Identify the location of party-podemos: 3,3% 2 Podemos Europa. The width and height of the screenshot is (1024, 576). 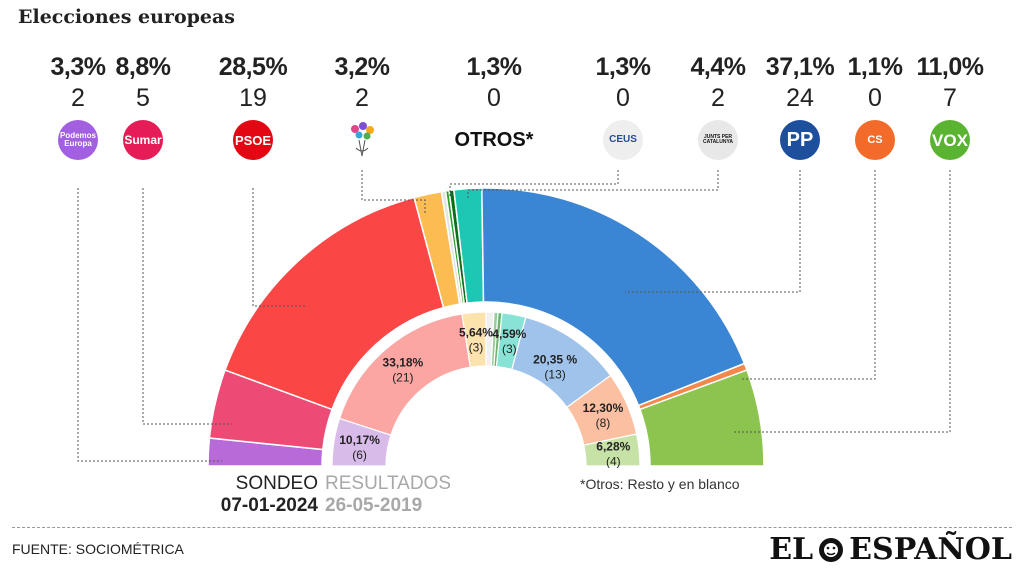
(78, 106).